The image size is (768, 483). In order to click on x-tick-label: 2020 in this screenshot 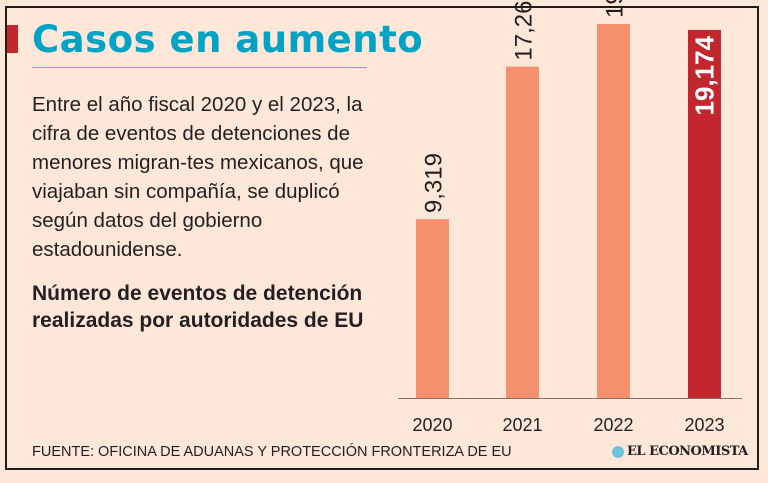, I will do `click(432, 425)`.